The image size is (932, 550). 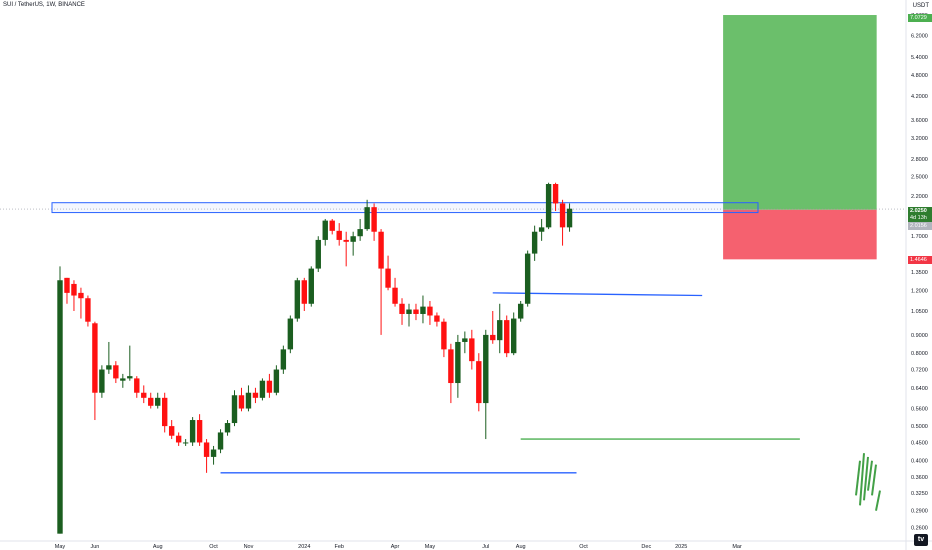 I want to click on x-tick-label: Jul, so click(x=485, y=547).